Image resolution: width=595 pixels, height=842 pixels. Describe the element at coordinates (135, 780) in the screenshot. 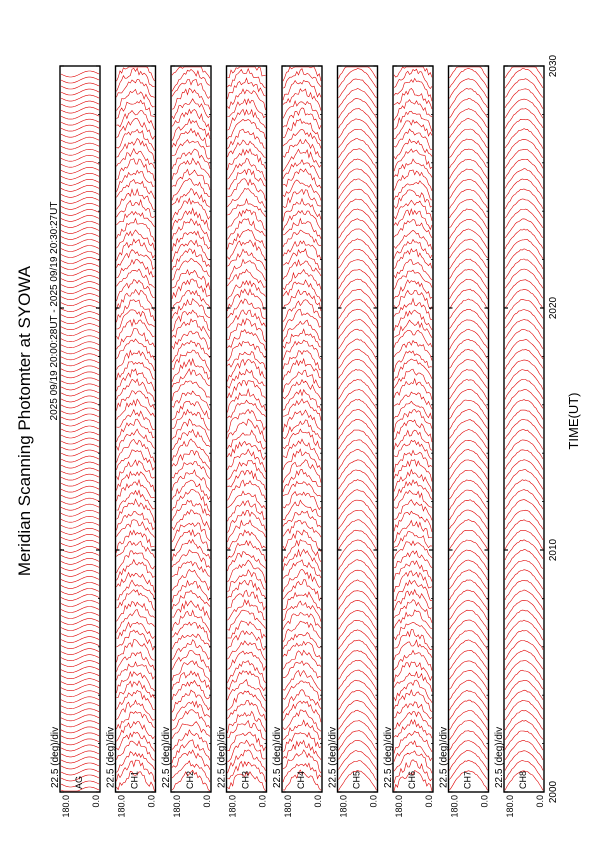

I see `channel-label: CH1` at that location.